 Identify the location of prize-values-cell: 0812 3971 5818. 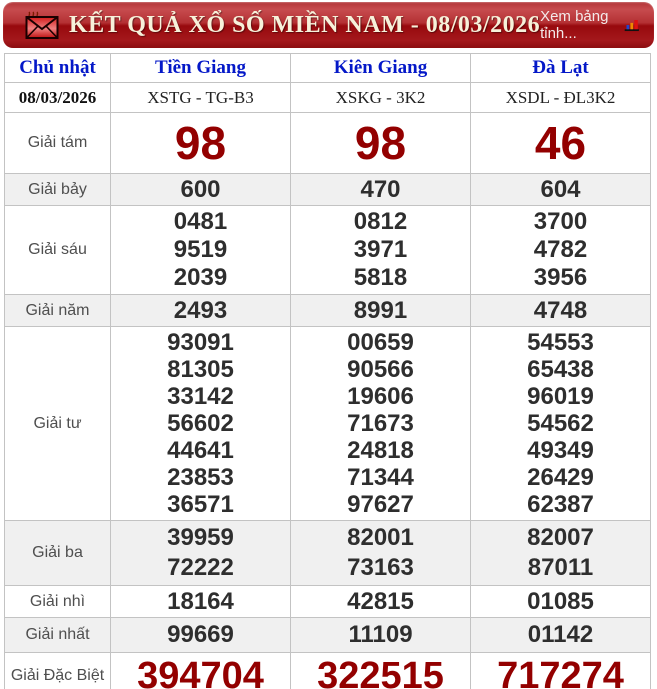
(380, 250).